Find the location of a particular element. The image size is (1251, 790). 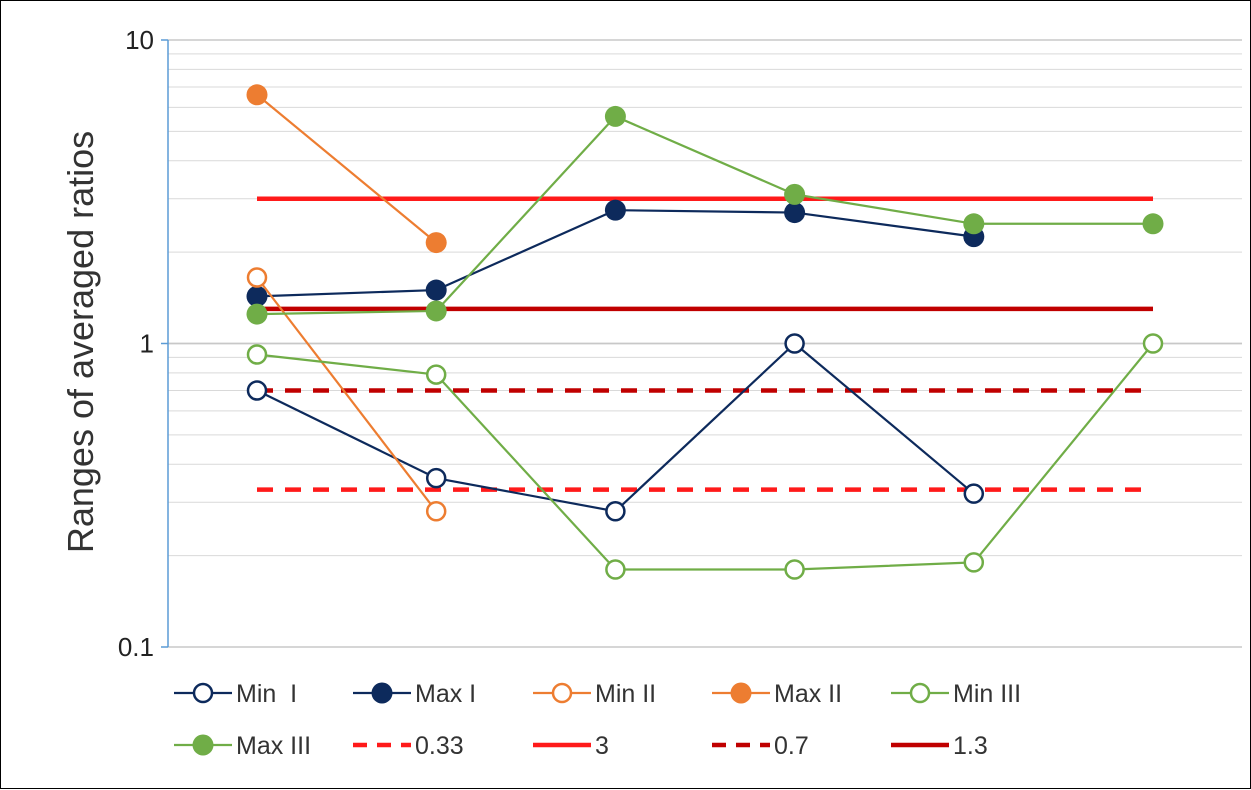

legend-entry: Max III is located at coordinates (242, 746).